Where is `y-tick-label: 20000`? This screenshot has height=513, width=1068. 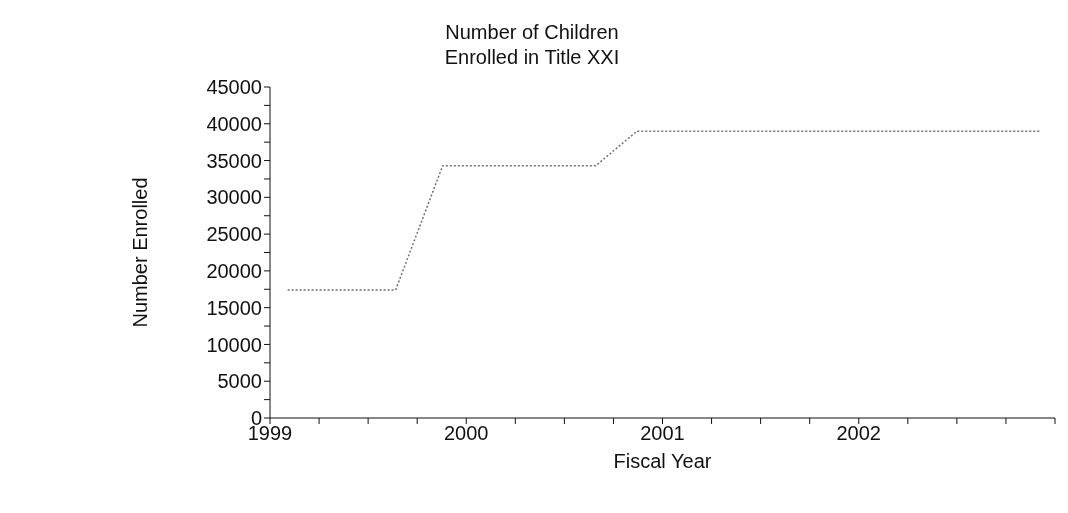
y-tick-label: 20000 is located at coordinates (234, 270).